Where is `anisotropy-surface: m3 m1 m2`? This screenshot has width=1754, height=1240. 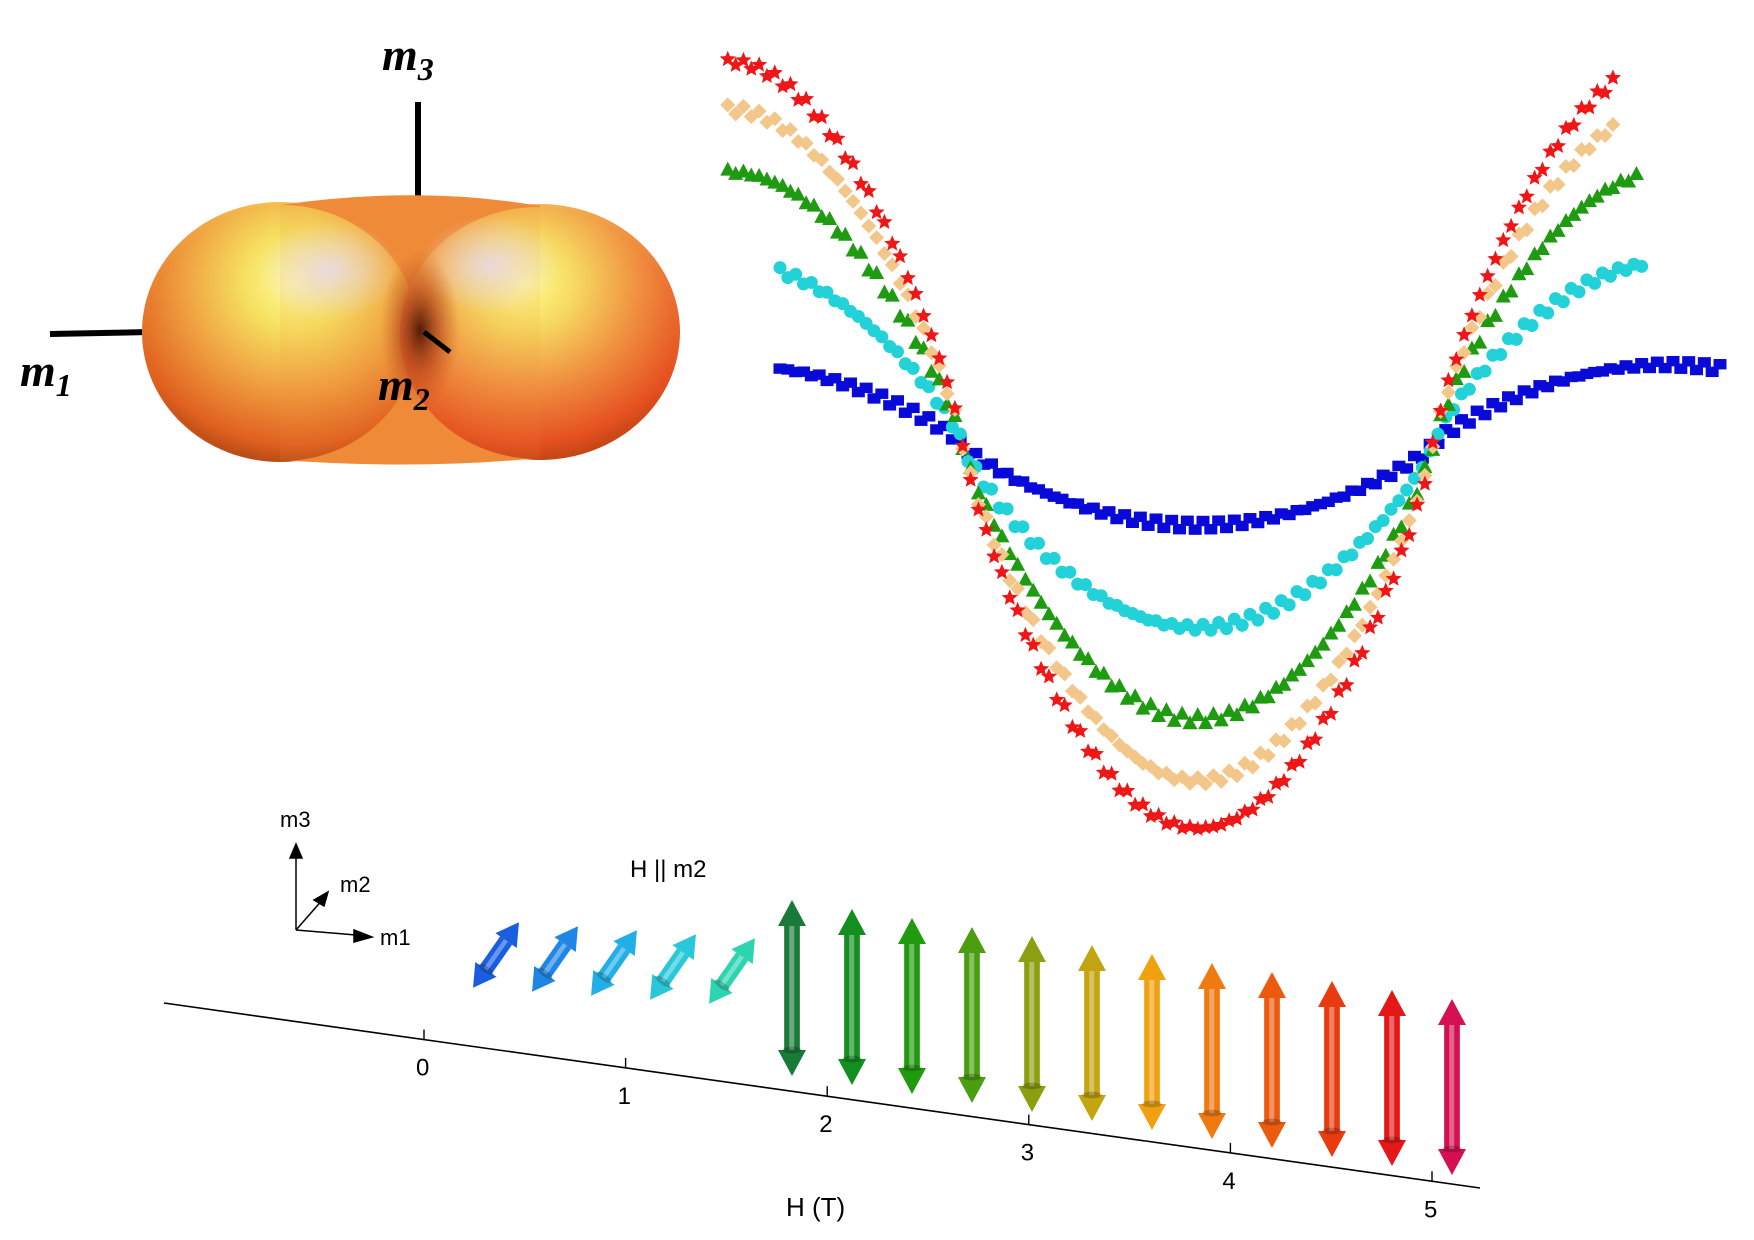
anisotropy-surface: m3 m1 m2 is located at coordinates (350, 247).